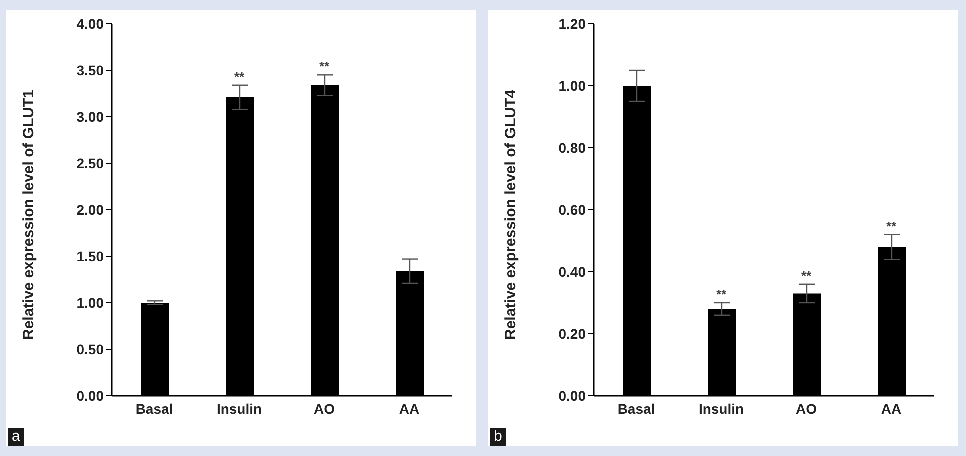 This screenshot has height=456, width=966. Describe the element at coordinates (90, 70) in the screenshot. I see `y-tick-label: 3.50` at that location.